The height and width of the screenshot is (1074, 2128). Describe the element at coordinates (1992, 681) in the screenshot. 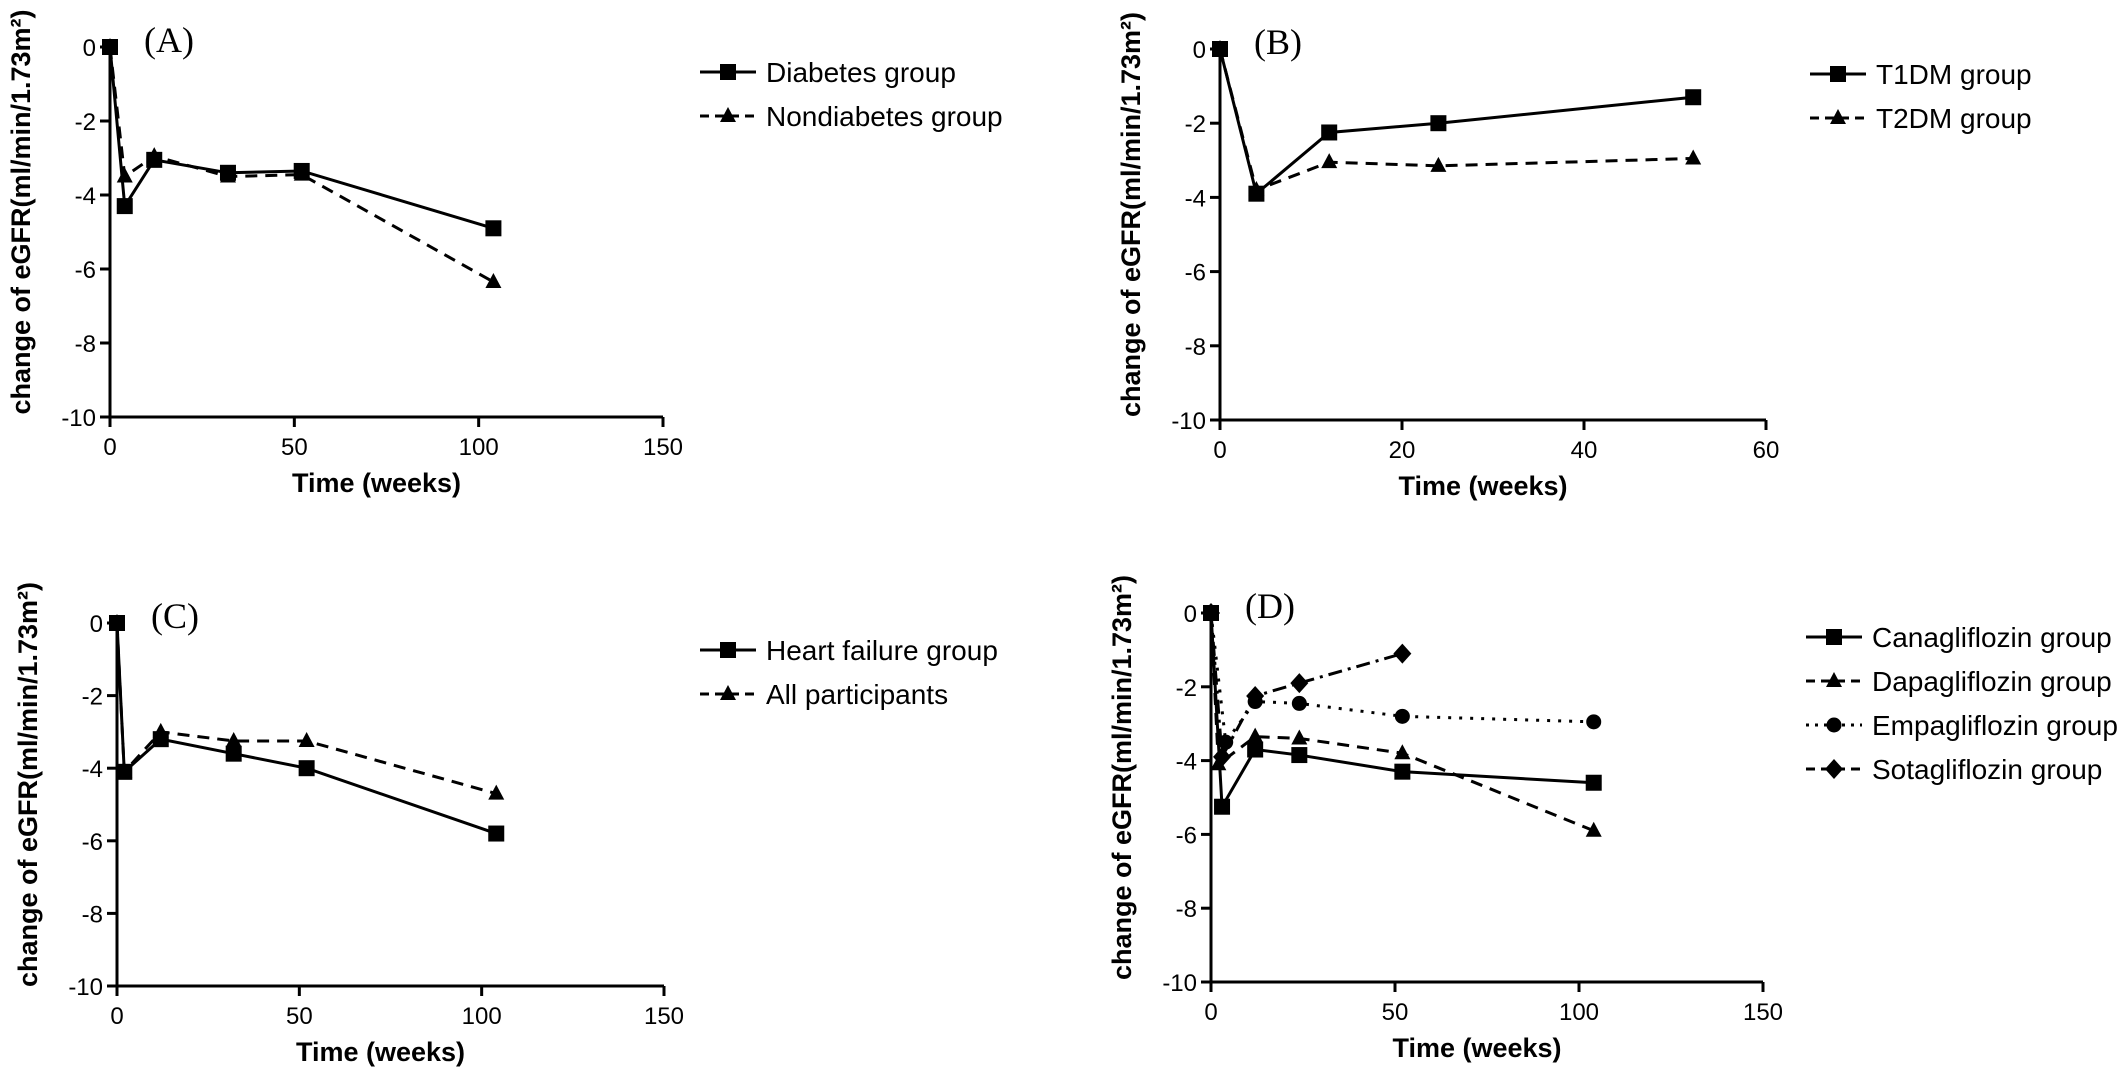

I see `legend-label: Dapagliflozin group` at that location.